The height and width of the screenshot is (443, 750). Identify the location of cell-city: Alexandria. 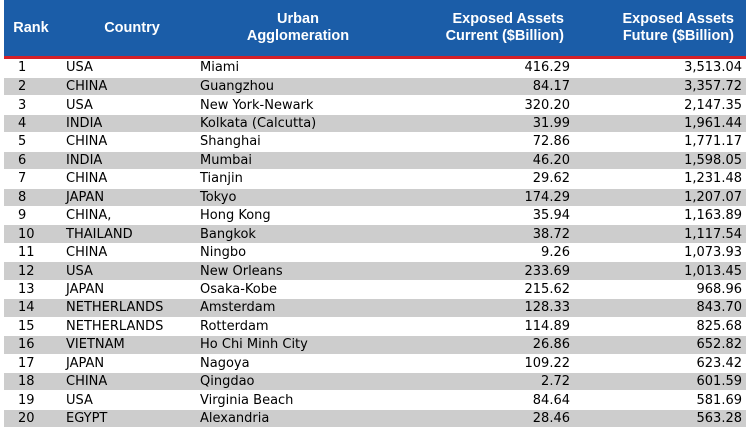
(298, 419).